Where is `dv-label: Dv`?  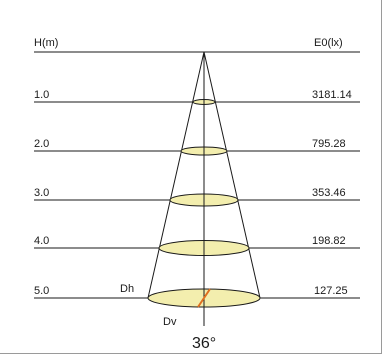 dv-label: Dv is located at coordinates (170, 322).